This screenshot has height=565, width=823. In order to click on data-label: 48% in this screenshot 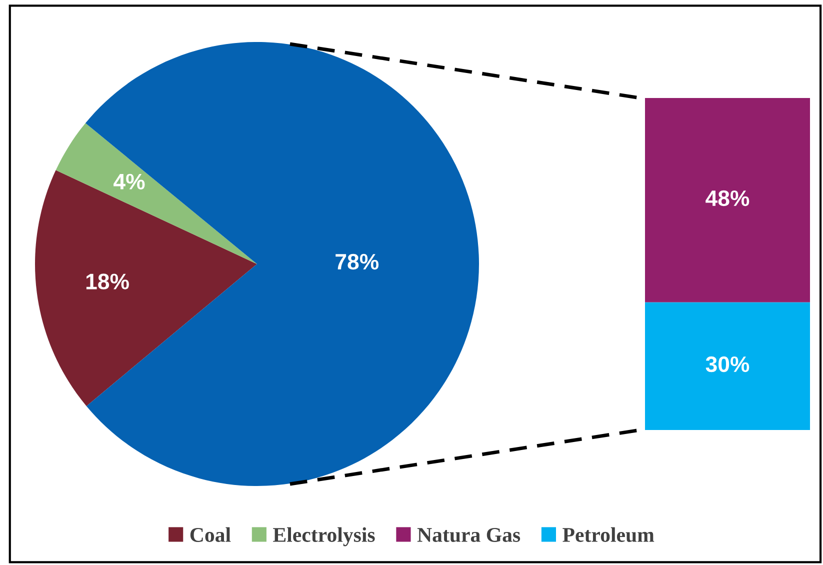, I will do `click(728, 198)`.